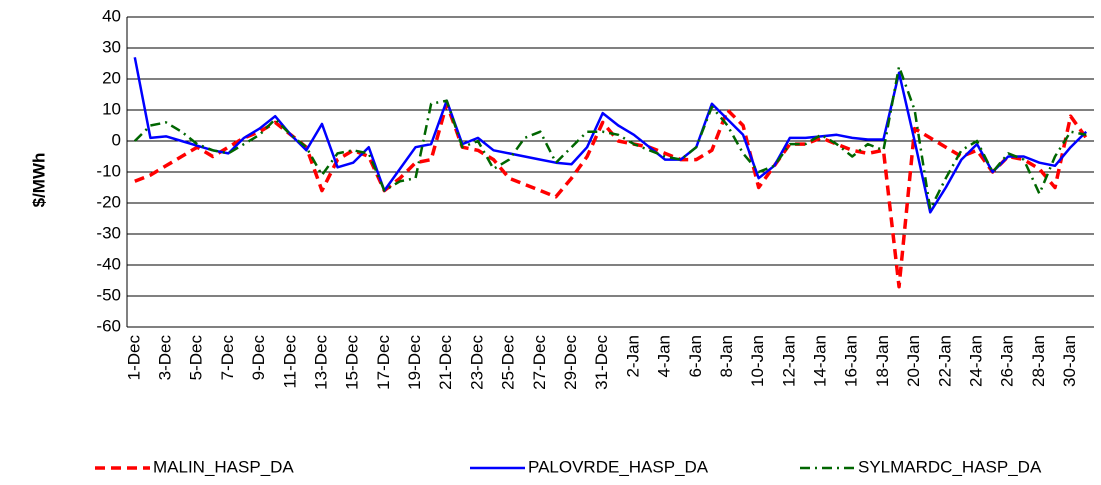  Describe the element at coordinates (116, 139) in the screenshot. I see `y-tick-label: 0` at that location.